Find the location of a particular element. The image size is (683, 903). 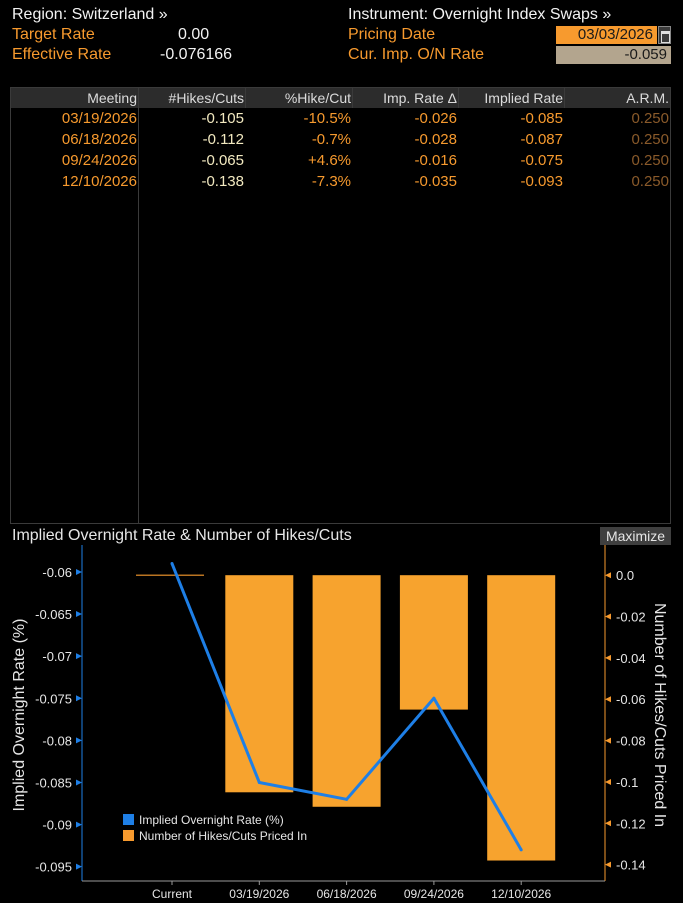

left-tick-label: -0.085 is located at coordinates (53, 782).